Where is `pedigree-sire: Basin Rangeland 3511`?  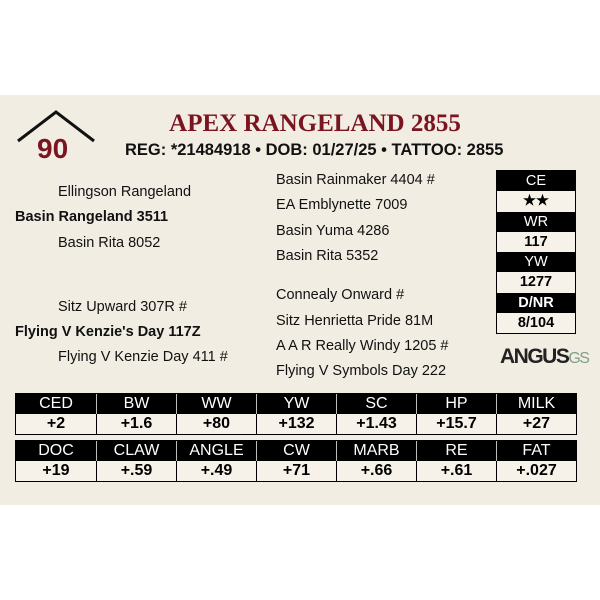 pedigree-sire: Basin Rangeland 3511 is located at coordinates (92, 217).